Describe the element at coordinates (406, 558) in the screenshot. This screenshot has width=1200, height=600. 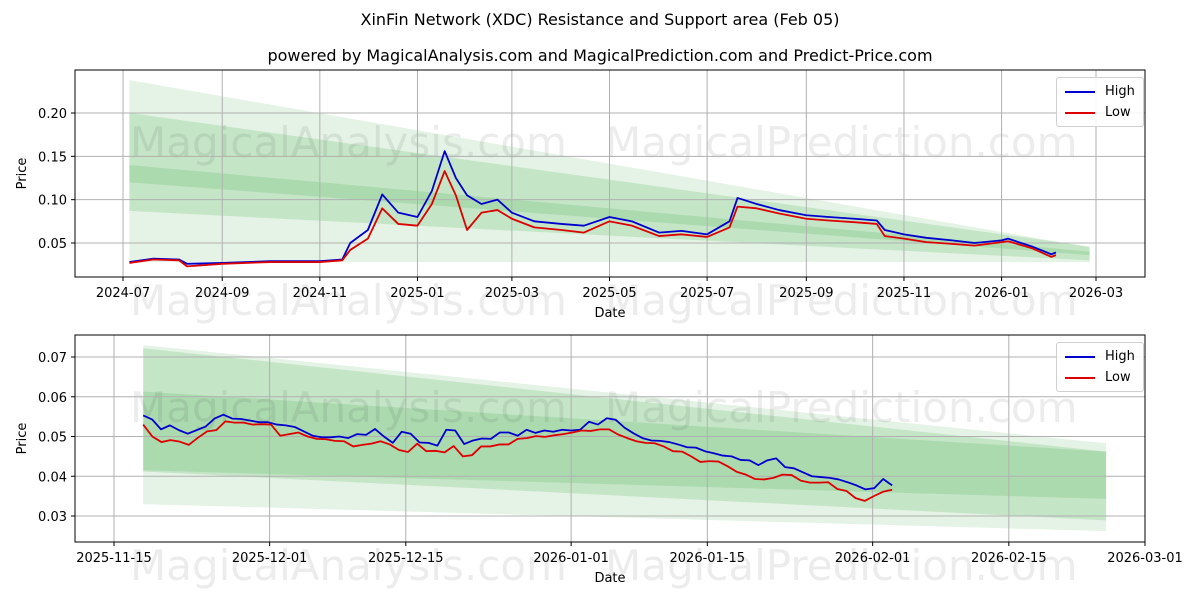
I see `x-tick-label: 2025-12-15` at that location.